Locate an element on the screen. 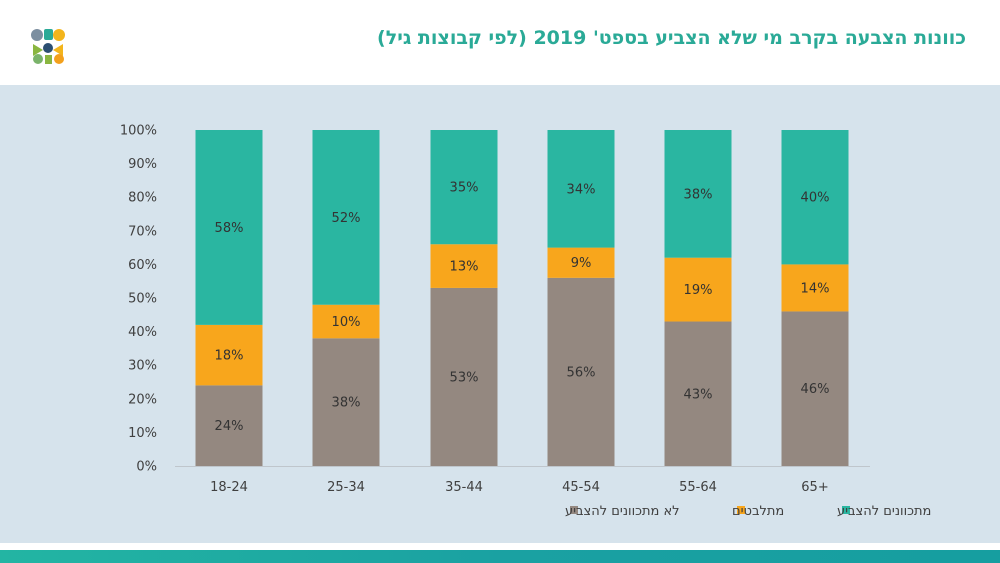 This screenshot has height=563, width=1000. bottom-band is located at coordinates (500, 556).